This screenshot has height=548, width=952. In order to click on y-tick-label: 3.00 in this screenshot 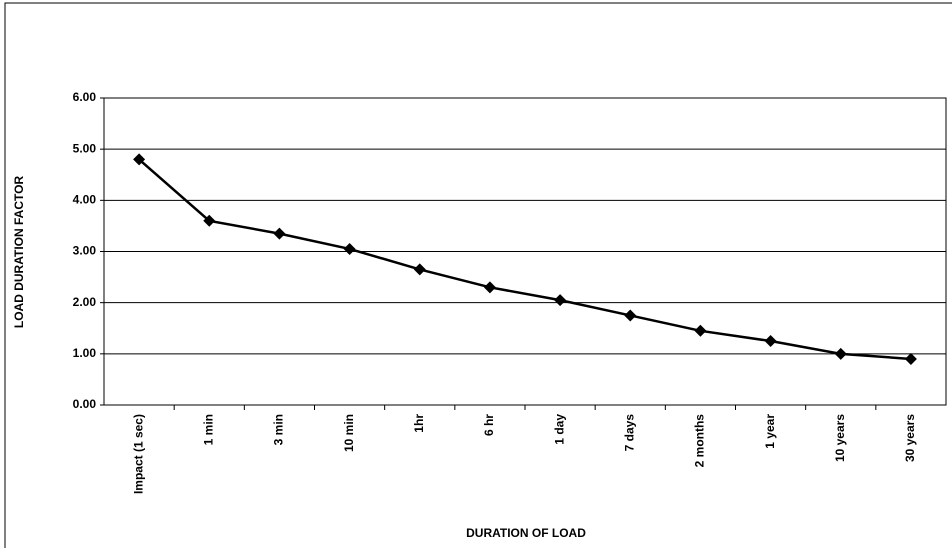, I will do `click(85, 251)`.